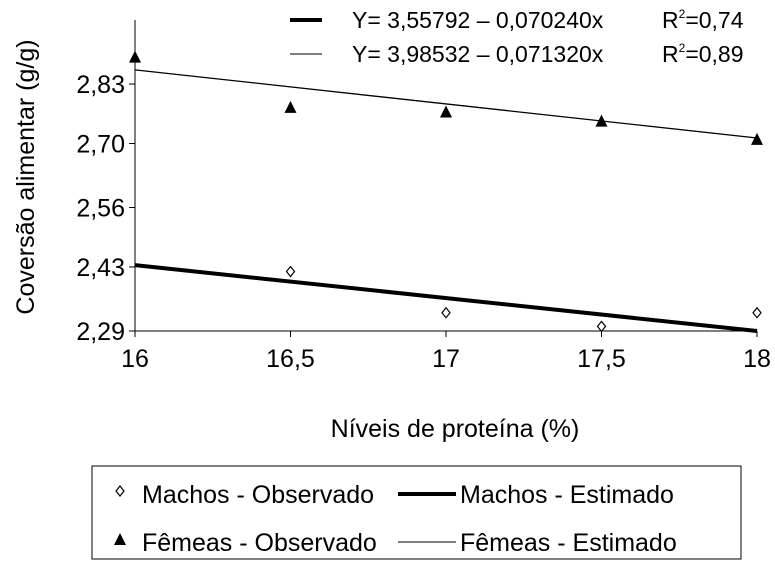  Describe the element at coordinates (567, 495) in the screenshot. I see `legend-item-machos-estimado: Machos - Estimado` at that location.